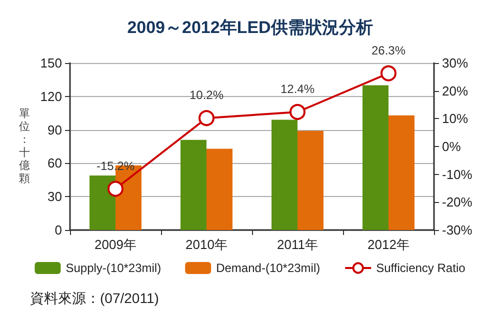  I want to click on y-tick-label: 0, so click(58, 230).